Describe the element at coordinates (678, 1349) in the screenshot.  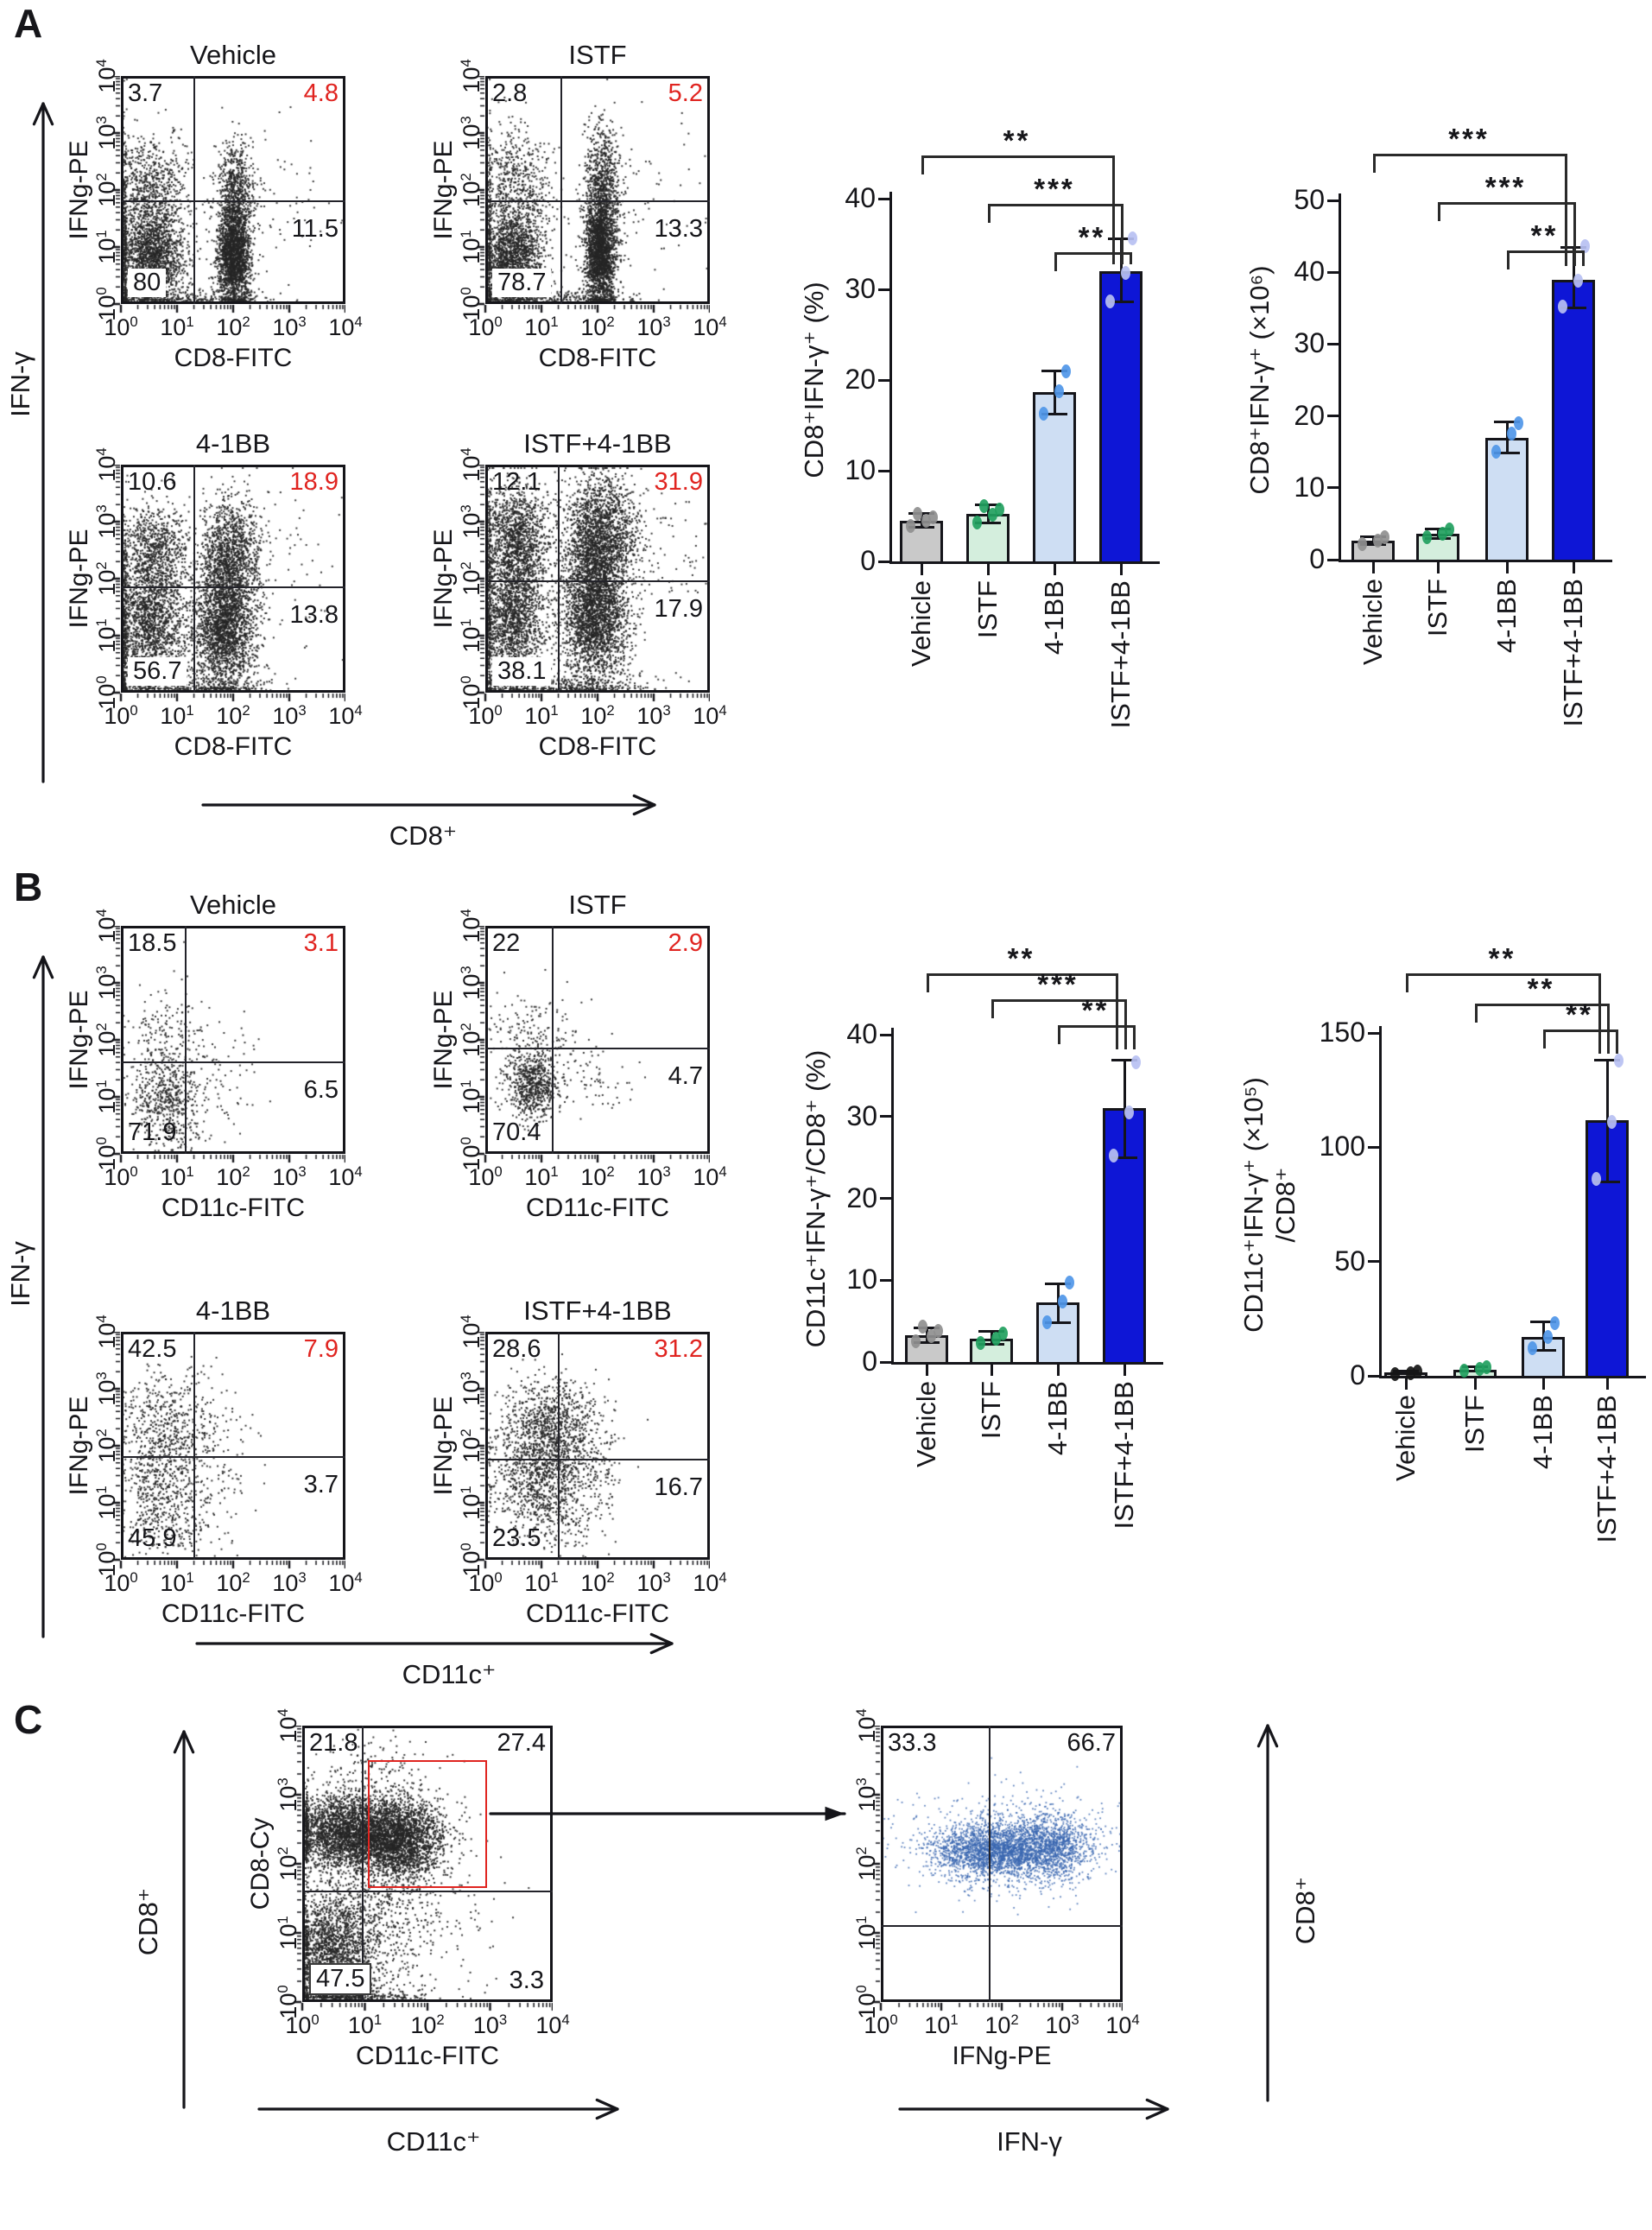
I see `quad-value-upper-right: 31.2` at that location.